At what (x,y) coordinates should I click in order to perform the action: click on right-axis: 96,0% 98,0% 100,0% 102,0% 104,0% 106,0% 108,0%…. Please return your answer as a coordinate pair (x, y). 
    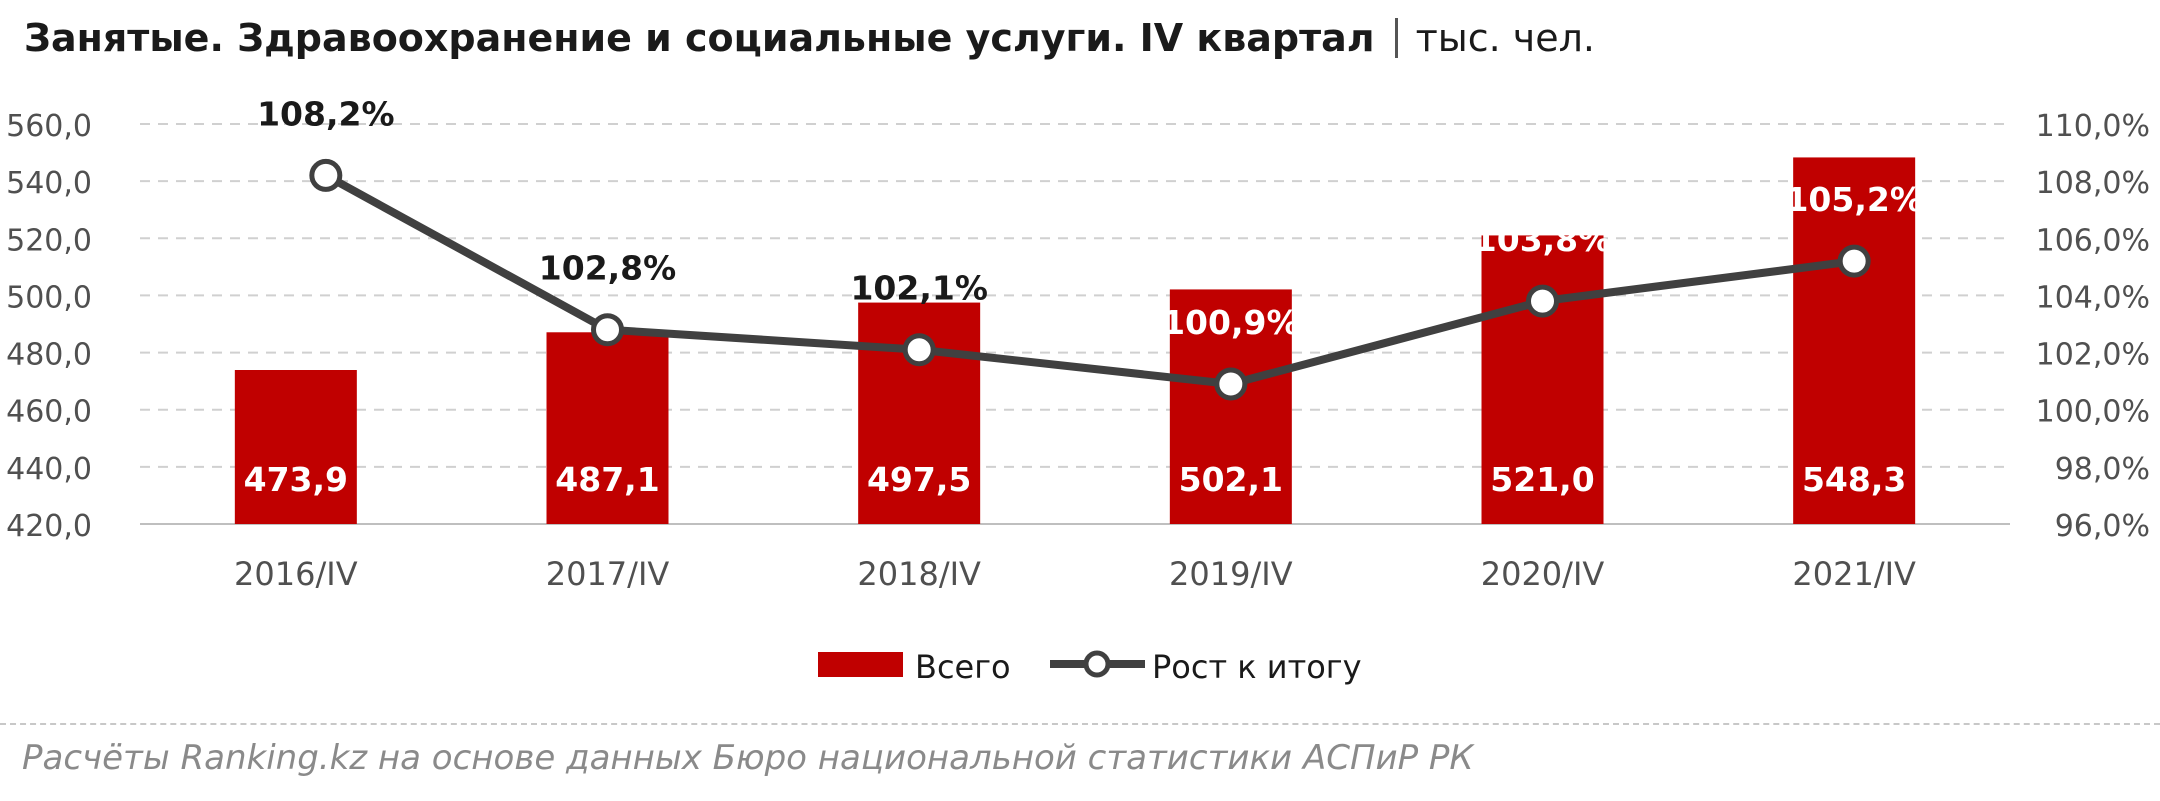
    Looking at the image, I should click on (2093, 326).